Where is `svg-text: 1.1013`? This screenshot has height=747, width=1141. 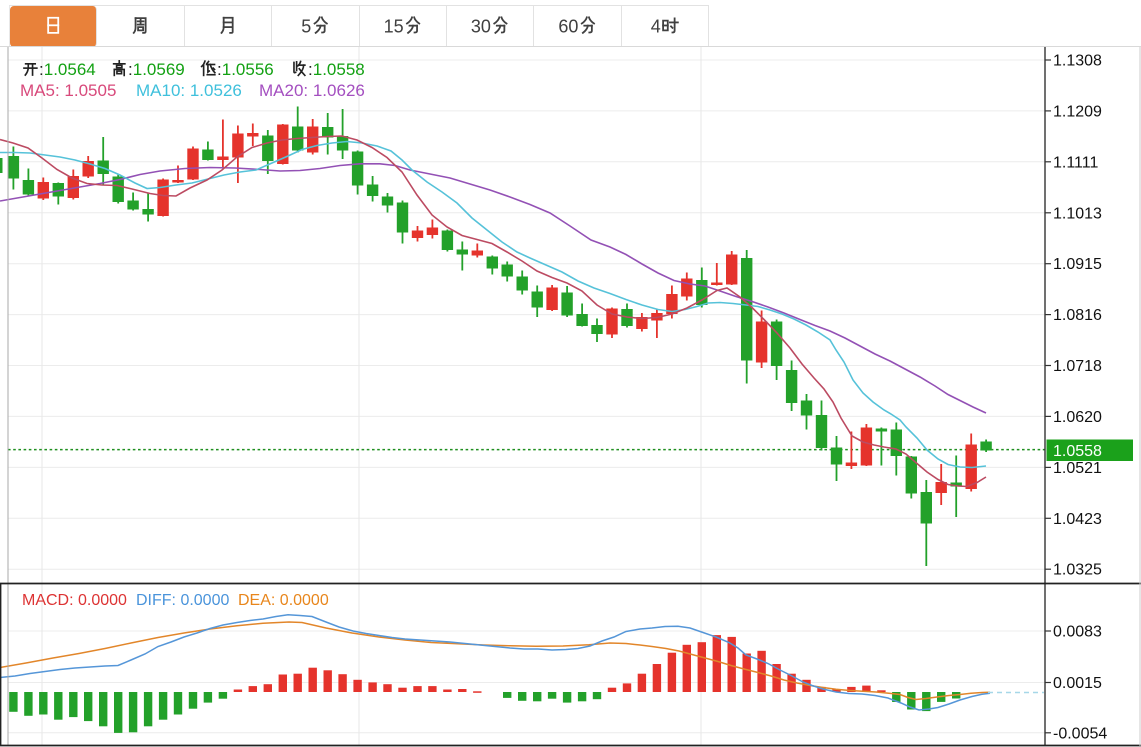 svg-text: 1.1013 is located at coordinates (1077, 213).